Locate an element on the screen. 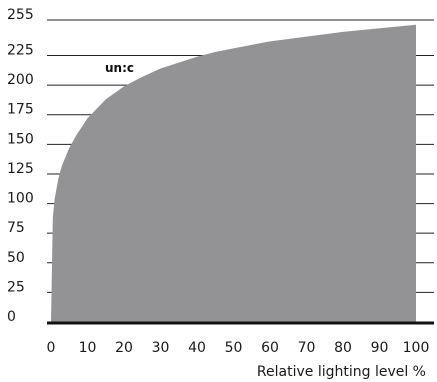  x-tick-label-10: 10 is located at coordinates (88, 348).